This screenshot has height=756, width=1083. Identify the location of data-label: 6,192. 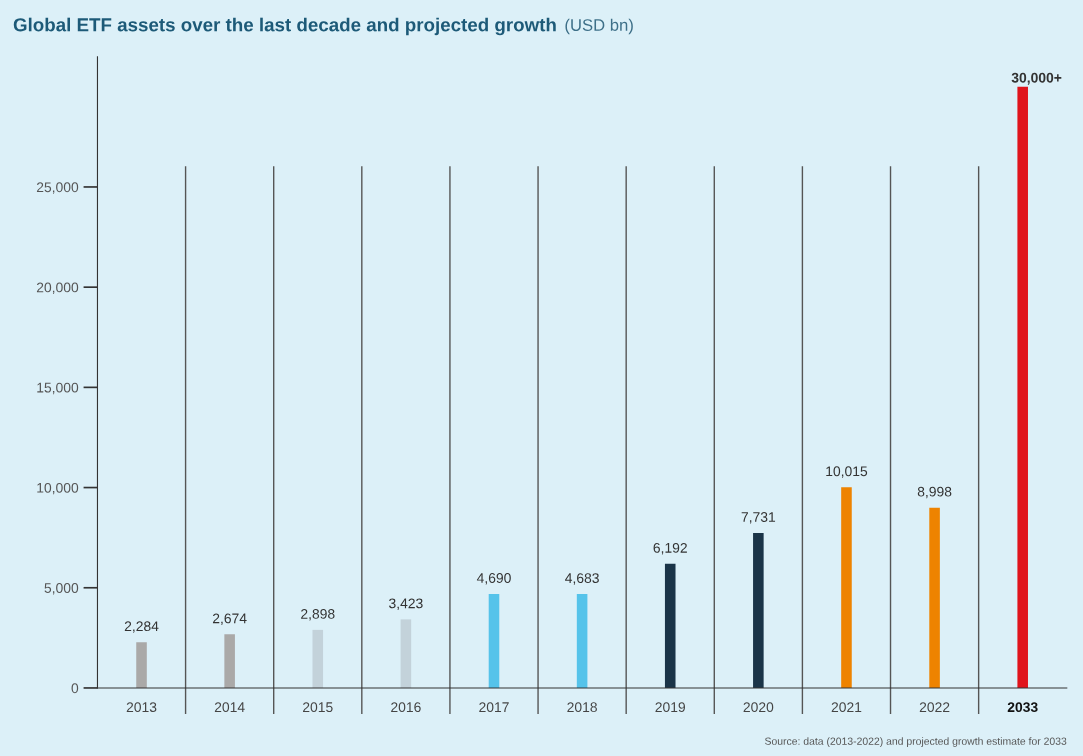
(670, 548).